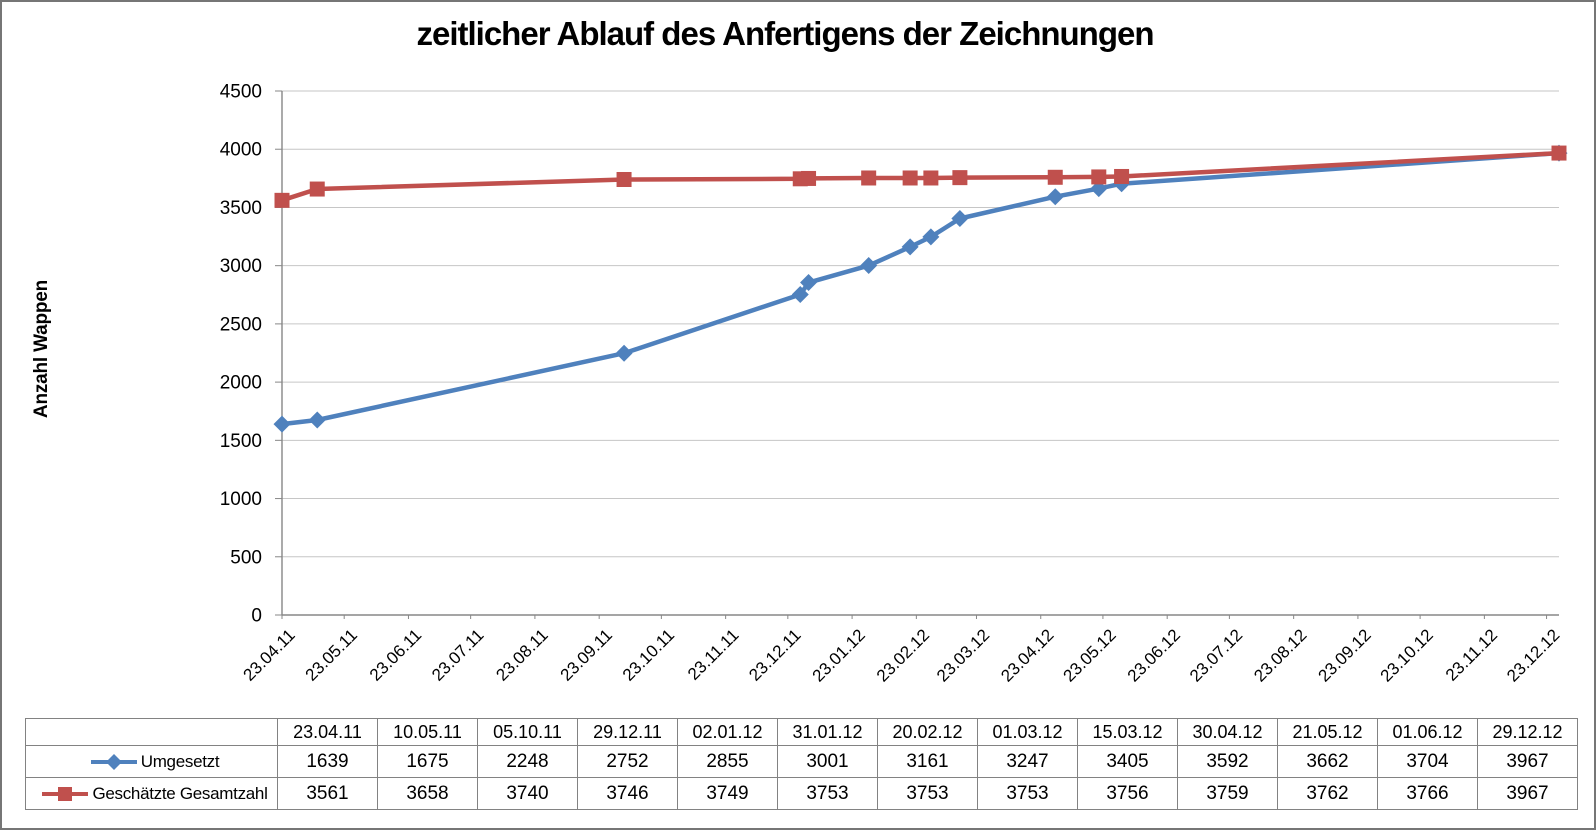 The width and height of the screenshot is (1596, 830). I want to click on x-tick-label: 23.10.11, so click(648, 654).